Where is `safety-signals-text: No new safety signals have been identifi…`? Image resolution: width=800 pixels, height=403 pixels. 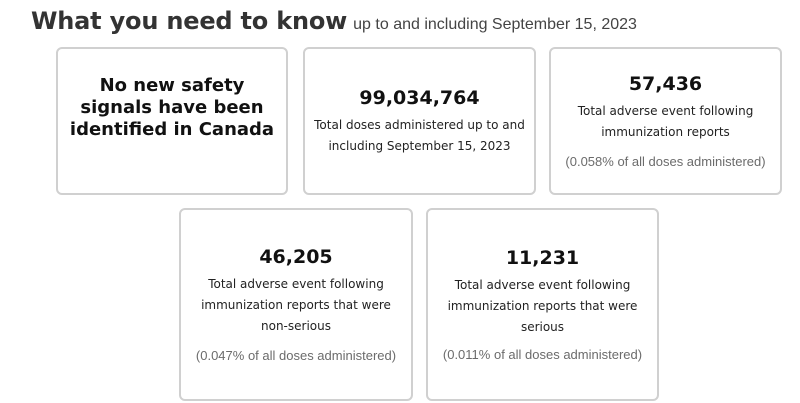 safety-signals-text: No new safety signals have been identifi… is located at coordinates (172, 107).